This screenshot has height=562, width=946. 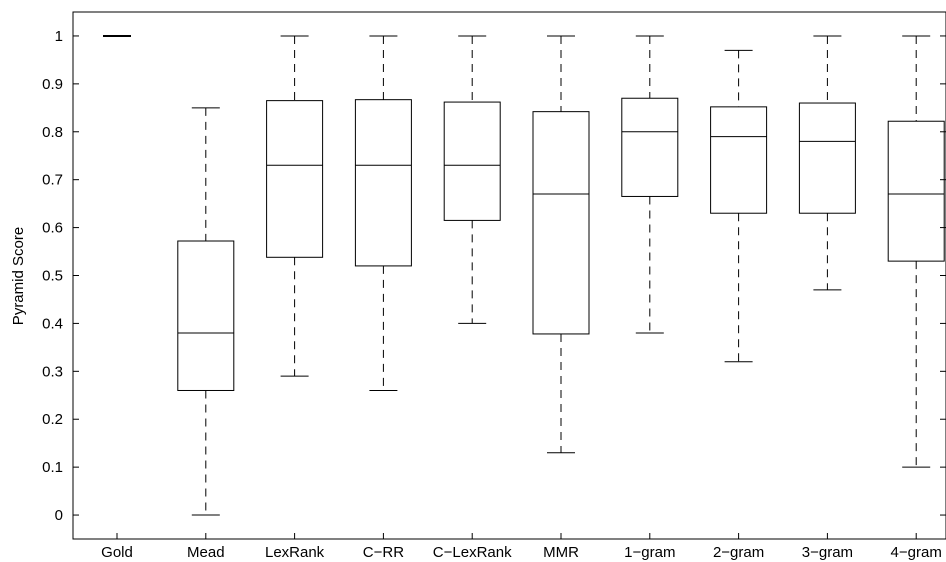 I want to click on x-tick-label: C−LexRank, so click(x=472, y=552).